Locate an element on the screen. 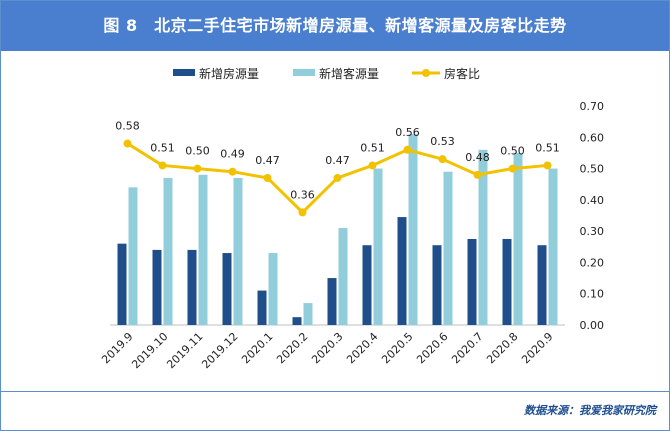 The width and height of the screenshot is (670, 431). legend: 新增房源量 新增客源量 房客比 is located at coordinates (326, 73).